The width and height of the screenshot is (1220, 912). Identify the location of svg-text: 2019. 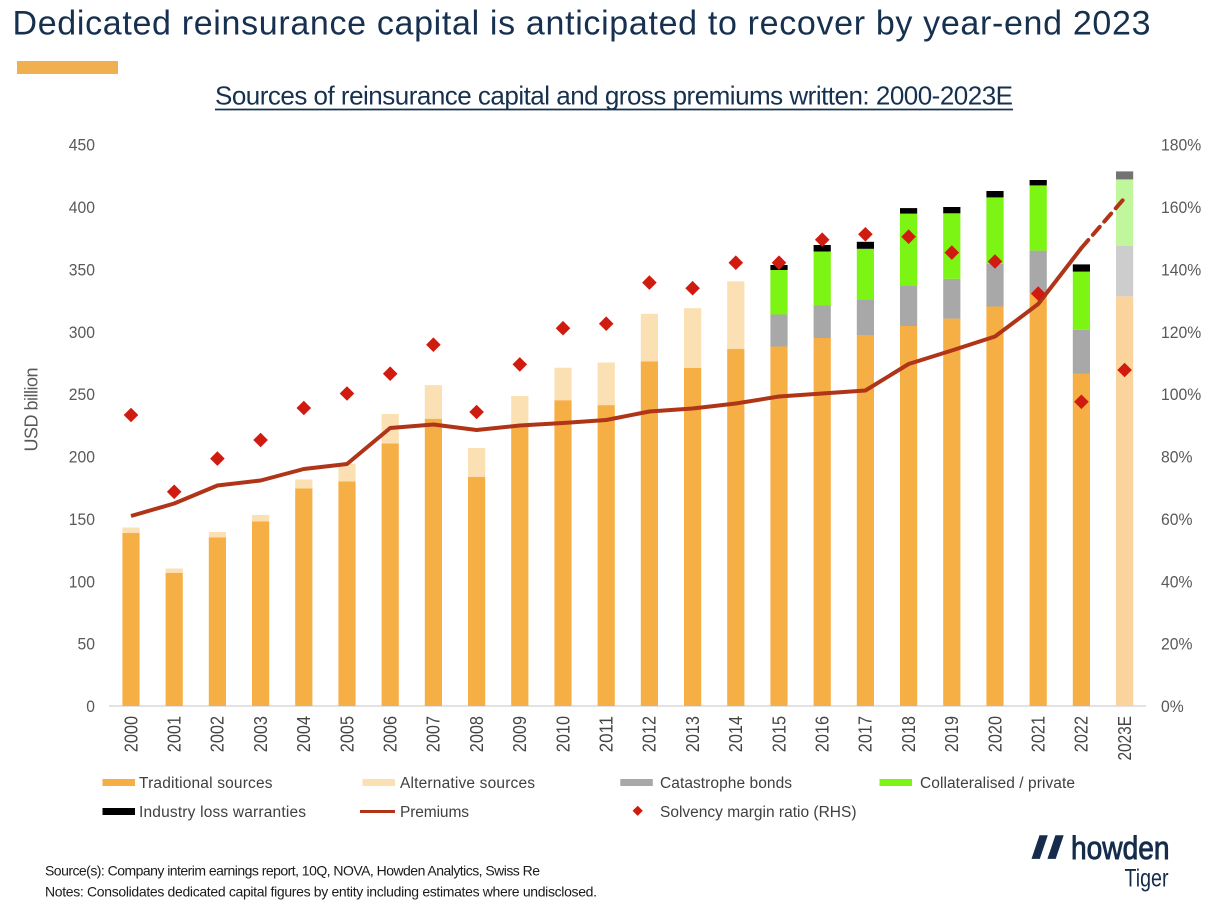
(952, 734).